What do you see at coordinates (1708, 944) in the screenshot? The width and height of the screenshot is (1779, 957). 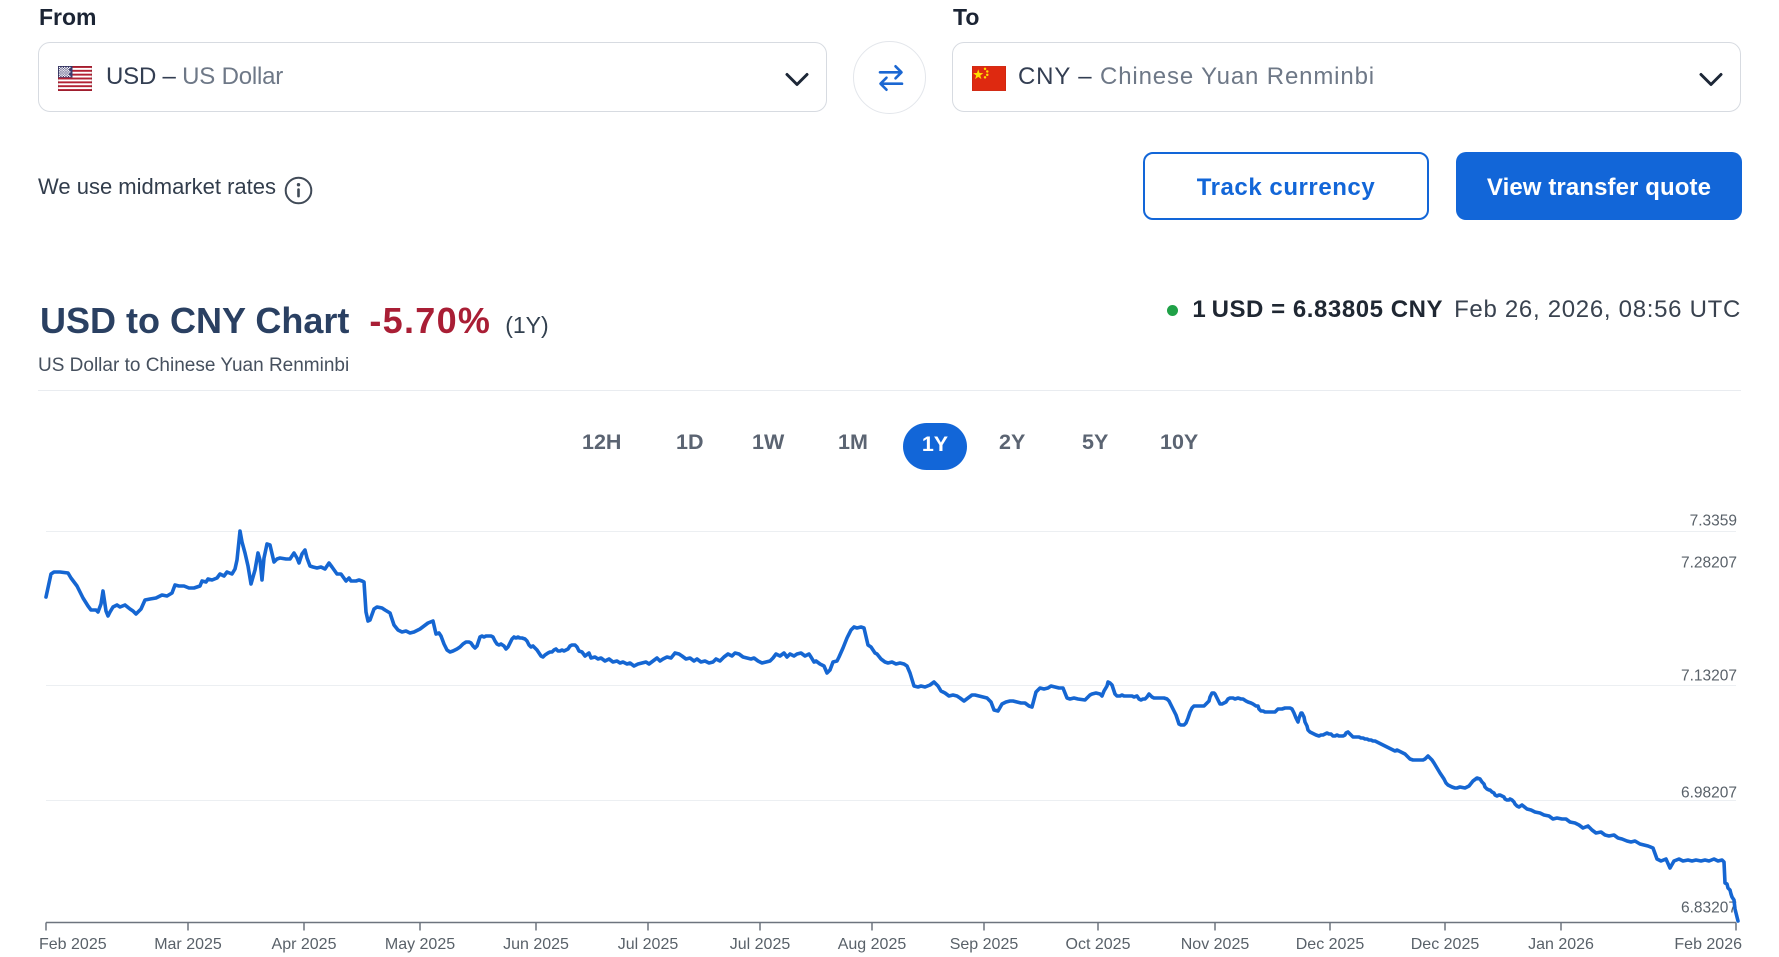 I see `svg-text: Feb 2026` at bounding box center [1708, 944].